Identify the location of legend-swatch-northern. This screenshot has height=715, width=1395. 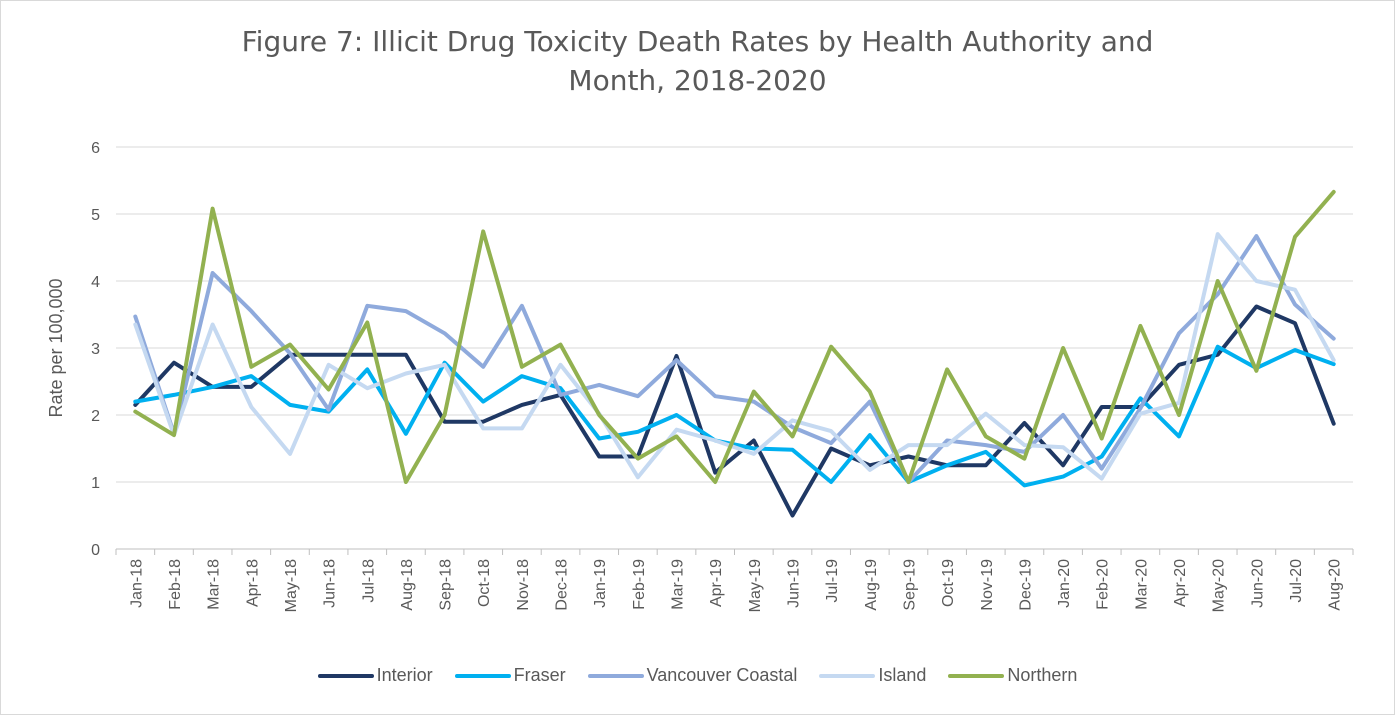
(976, 675).